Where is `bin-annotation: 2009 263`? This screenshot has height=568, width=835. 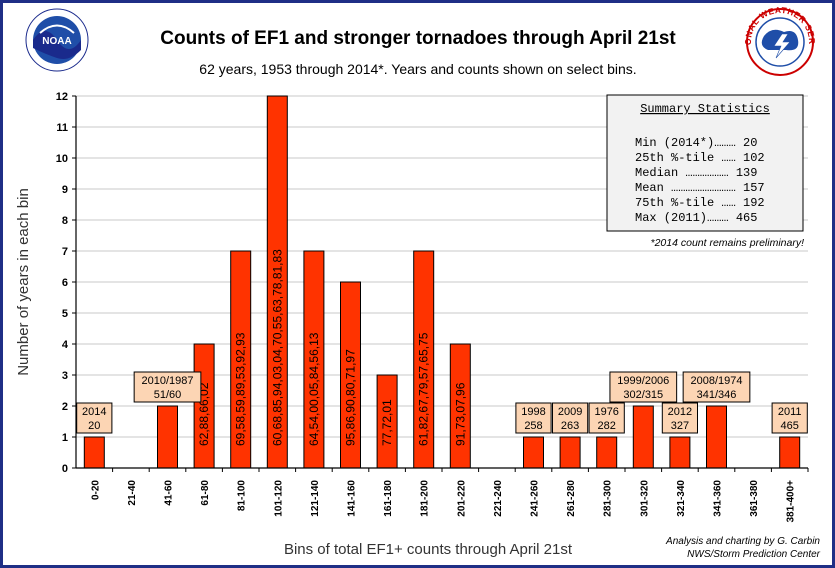 bin-annotation: 2009 263 is located at coordinates (570, 418).